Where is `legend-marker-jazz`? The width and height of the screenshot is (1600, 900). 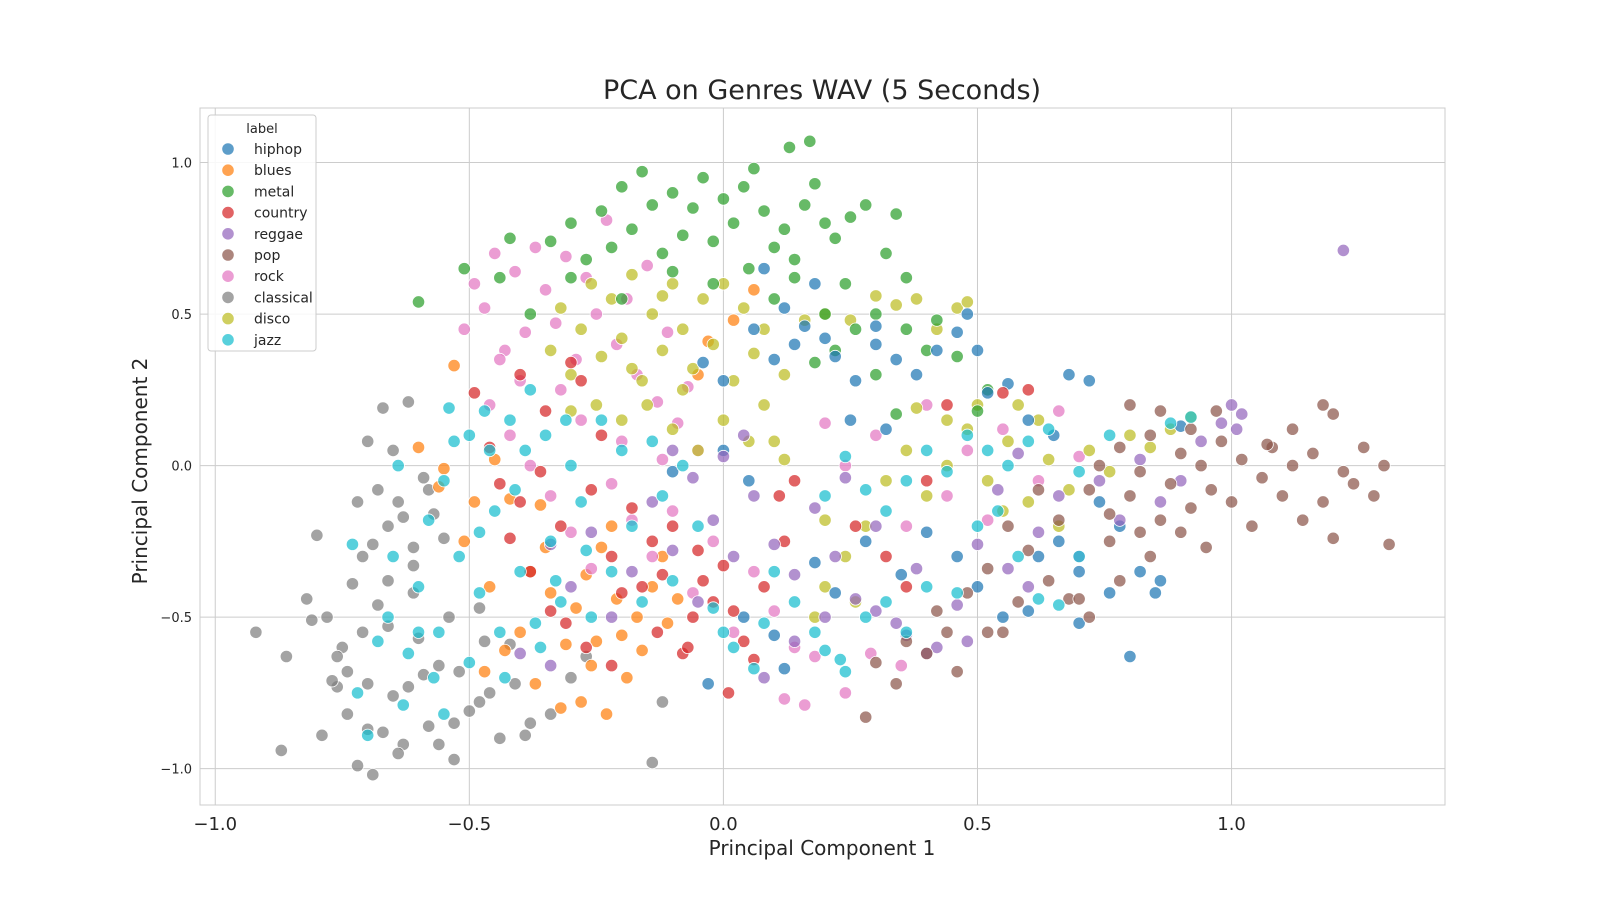
legend-marker-jazz is located at coordinates (228, 340).